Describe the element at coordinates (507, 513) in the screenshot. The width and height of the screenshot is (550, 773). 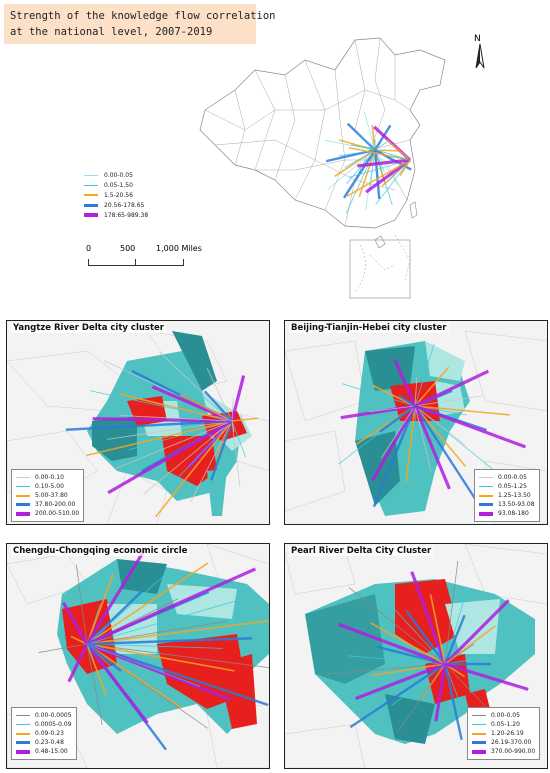
I see `panel-legend-row: 93.08-180` at that location.